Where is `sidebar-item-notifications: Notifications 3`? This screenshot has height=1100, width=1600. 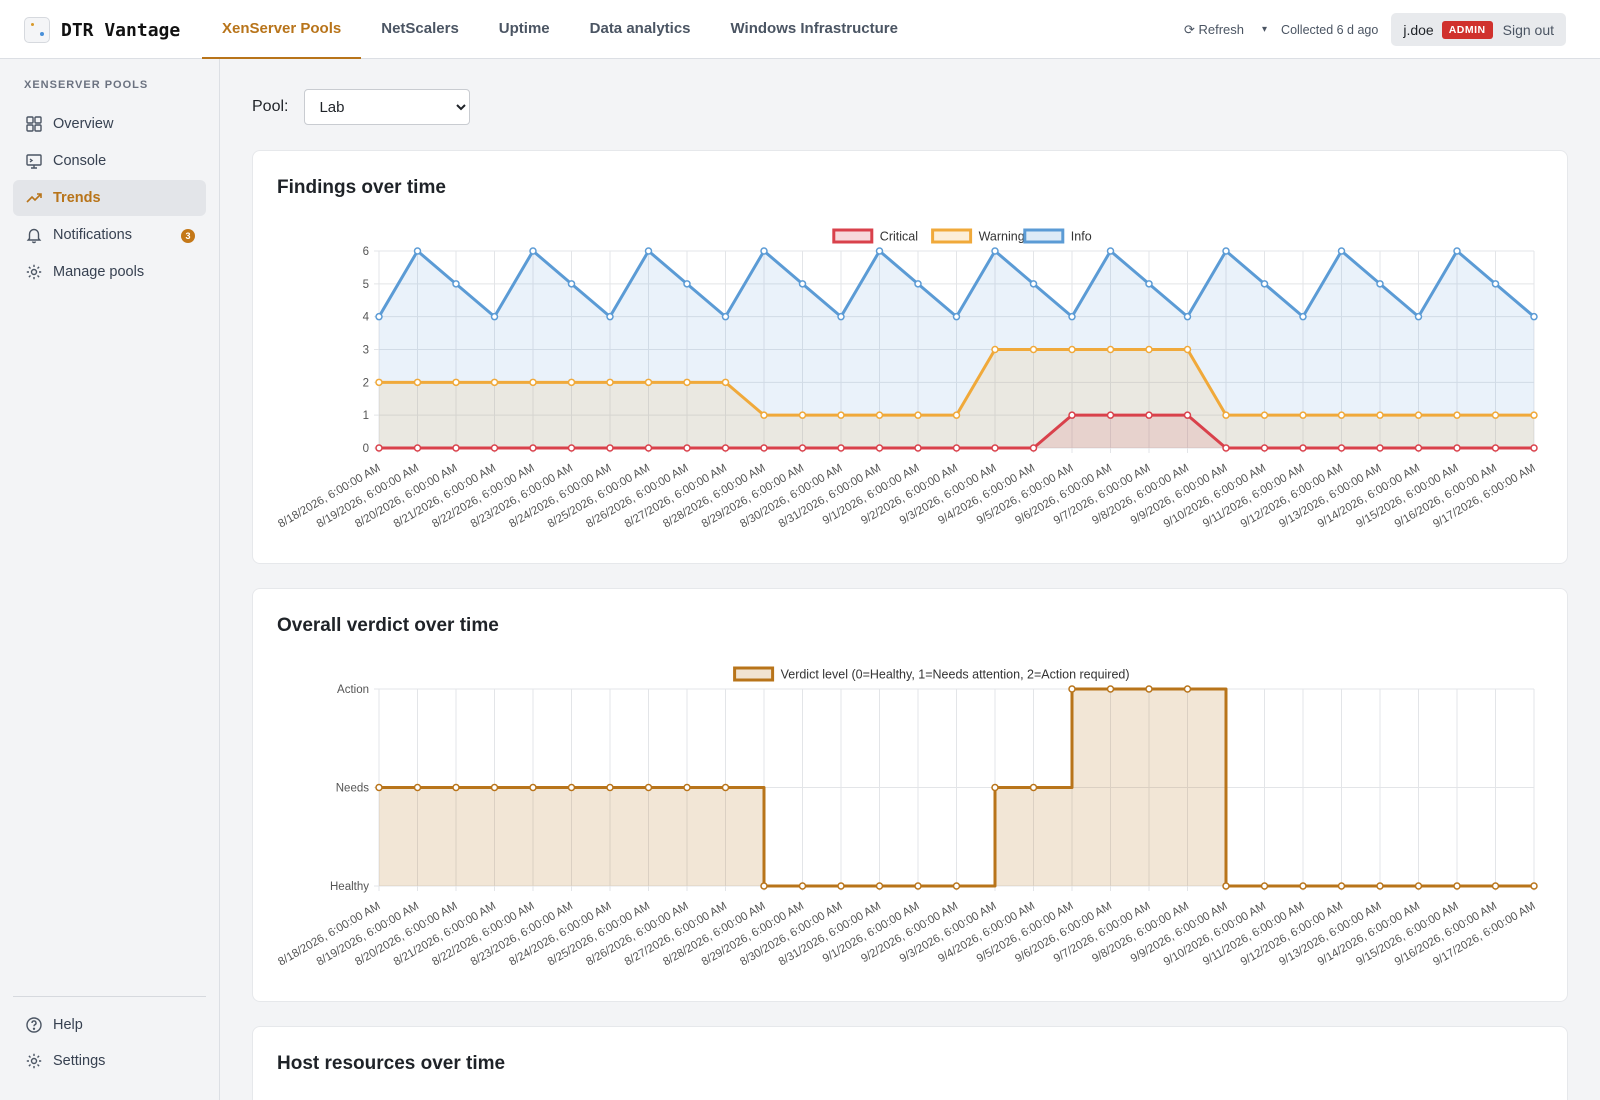
sidebar-item-notifications: Notifications 3 is located at coordinates (109, 235).